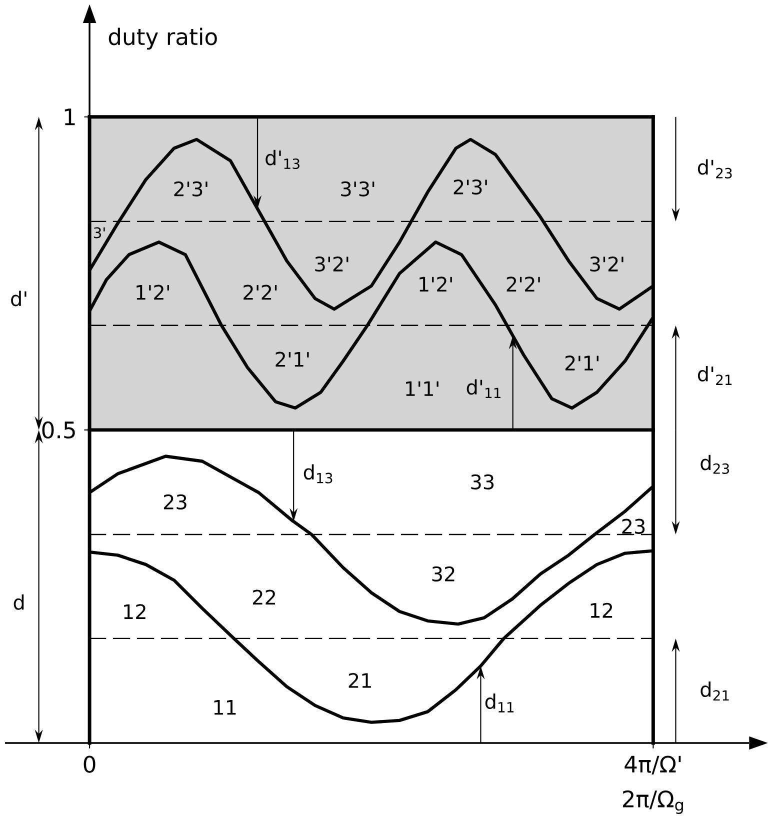 Image resolution: width=774 pixels, height=816 pixels. What do you see at coordinates (499, 703) in the screenshot?
I see `annotation: d$_{11}$` at bounding box center [499, 703].